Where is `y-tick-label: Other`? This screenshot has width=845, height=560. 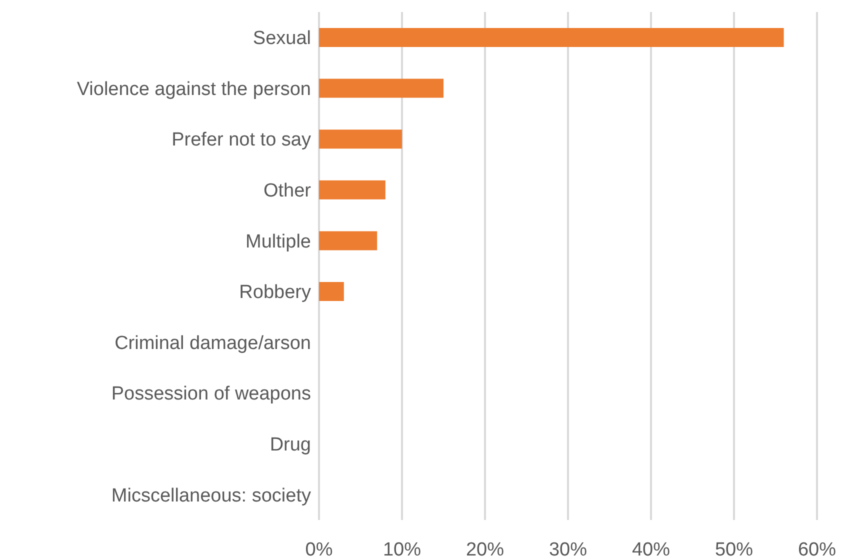
y-tick-label: Other is located at coordinates (287, 191).